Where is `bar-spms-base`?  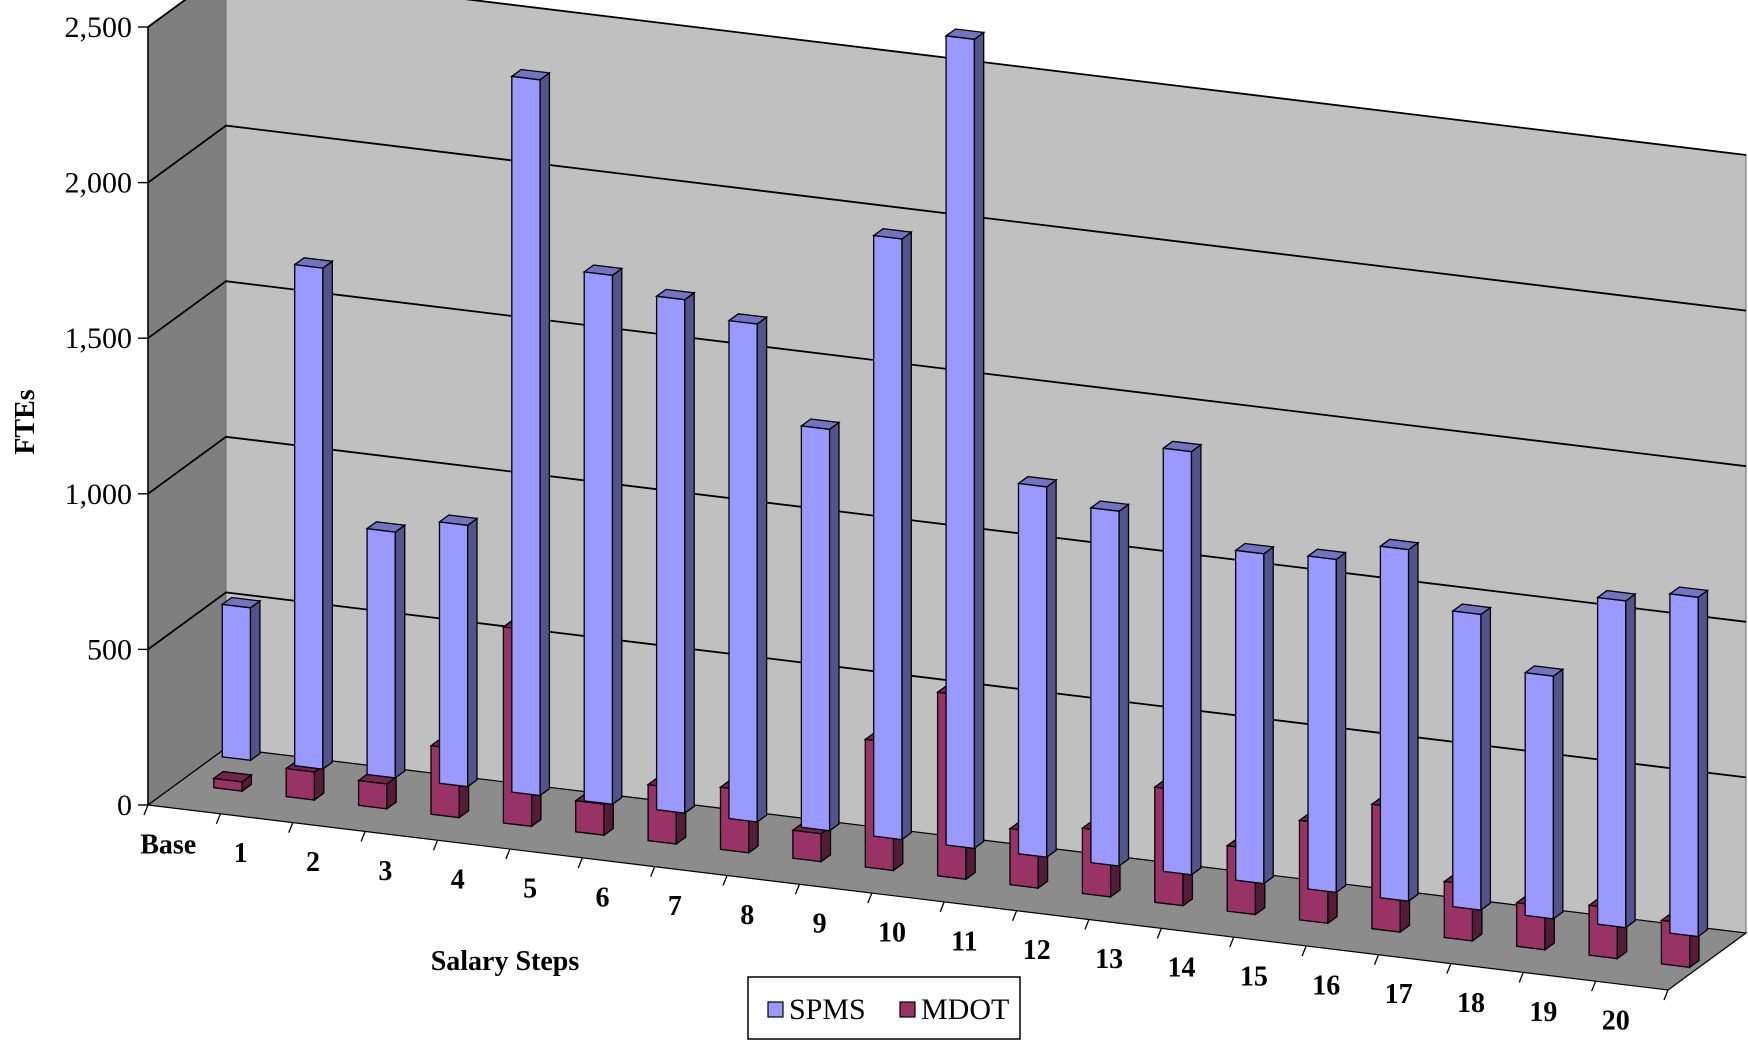
bar-spms-base is located at coordinates (241, 679).